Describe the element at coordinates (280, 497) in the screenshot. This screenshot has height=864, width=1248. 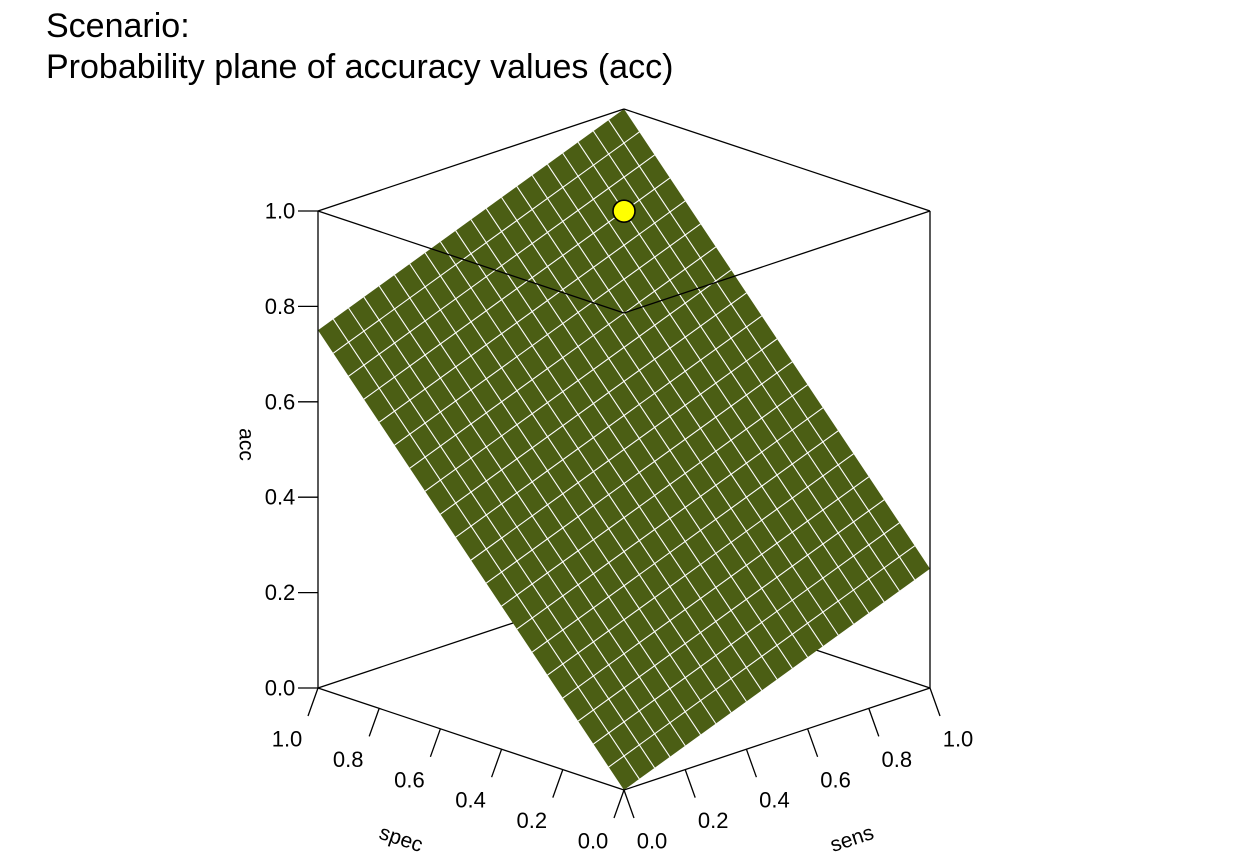
I see `acc-tick-label: 0.4` at that location.